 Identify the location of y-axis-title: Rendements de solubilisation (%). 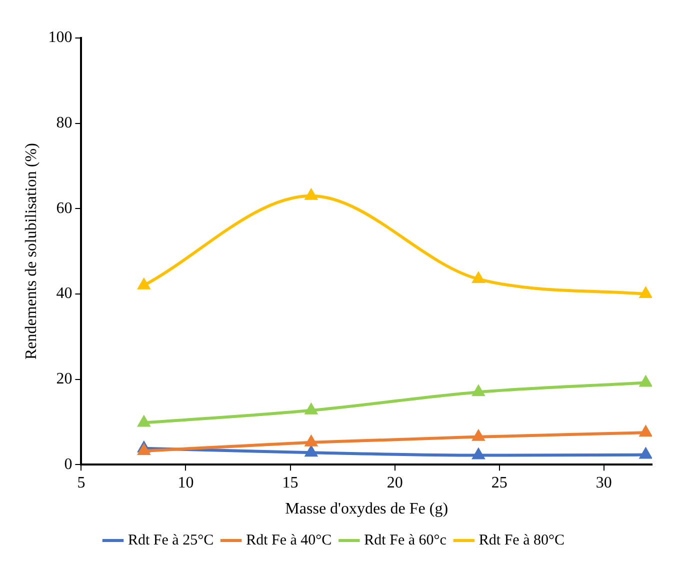
(31, 251).